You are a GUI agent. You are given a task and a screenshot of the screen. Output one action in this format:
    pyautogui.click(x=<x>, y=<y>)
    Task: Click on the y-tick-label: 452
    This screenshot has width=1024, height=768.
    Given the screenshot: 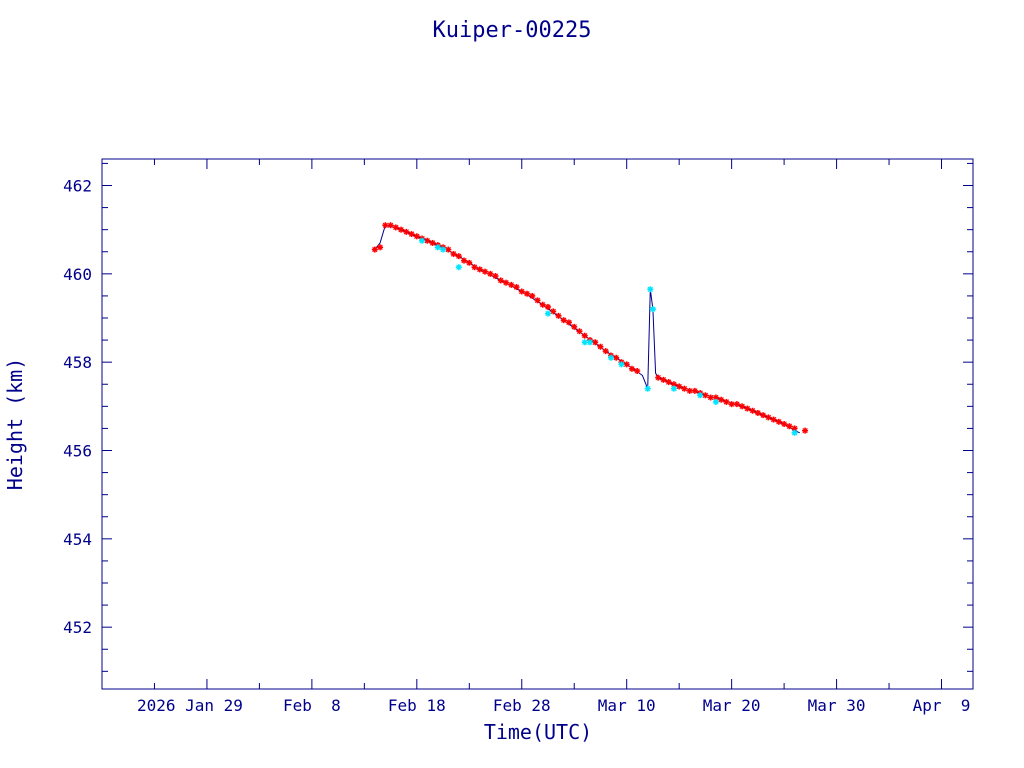 What is the action you would take?
    pyautogui.click(x=77, y=627)
    